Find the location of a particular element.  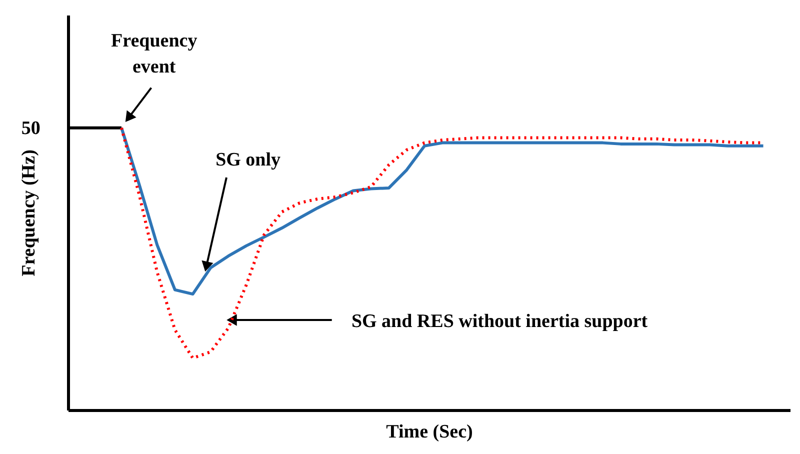

x-axis-title: Time (Sec) is located at coordinates (429, 432).